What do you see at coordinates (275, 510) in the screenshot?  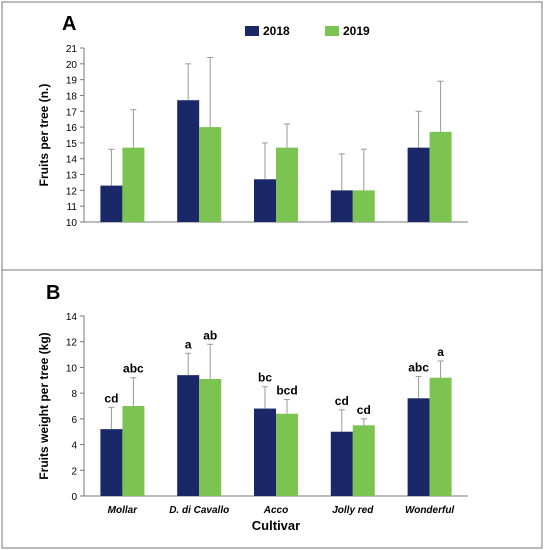 I see `chart-b-category-label: Acco` at bounding box center [275, 510].